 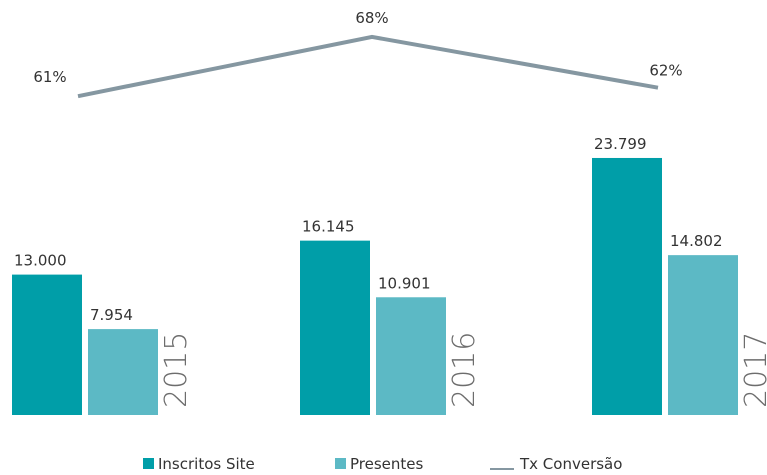 What do you see at coordinates (570, 464) in the screenshot?
I see `legend-label: Tx Conversão` at bounding box center [570, 464].